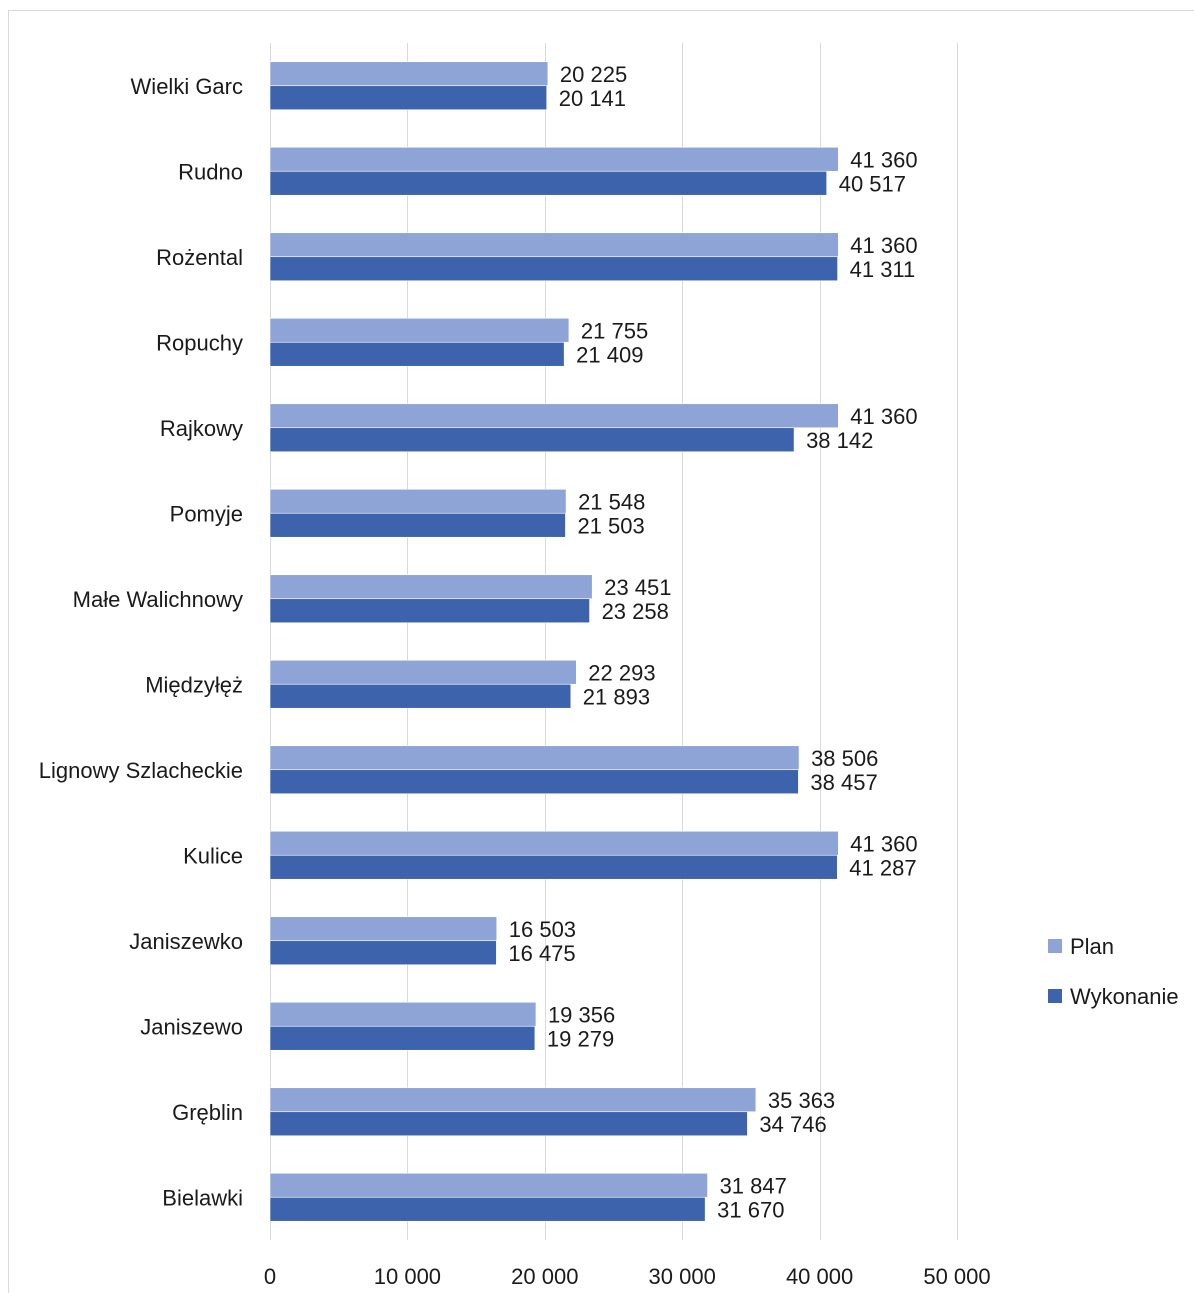 This screenshot has width=1194, height=1293. I want to click on data-label-wykonanie: 23 258, so click(635, 611).